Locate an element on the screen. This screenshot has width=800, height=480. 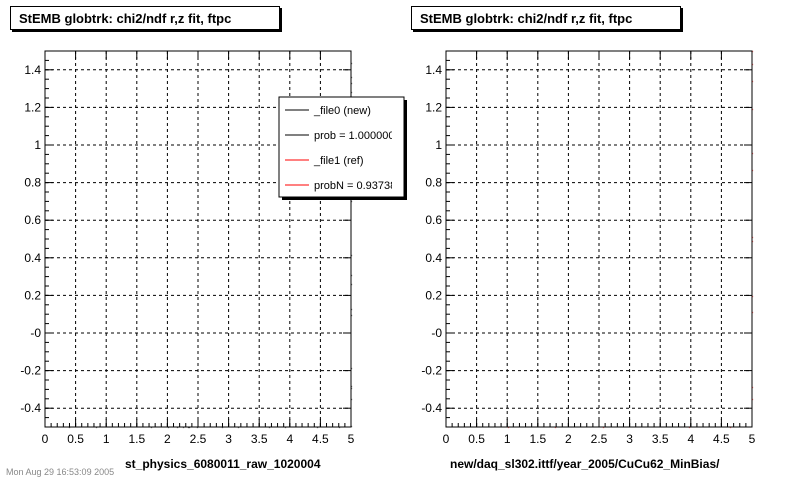
right-x-tick-label: 2 is located at coordinates (568, 439).